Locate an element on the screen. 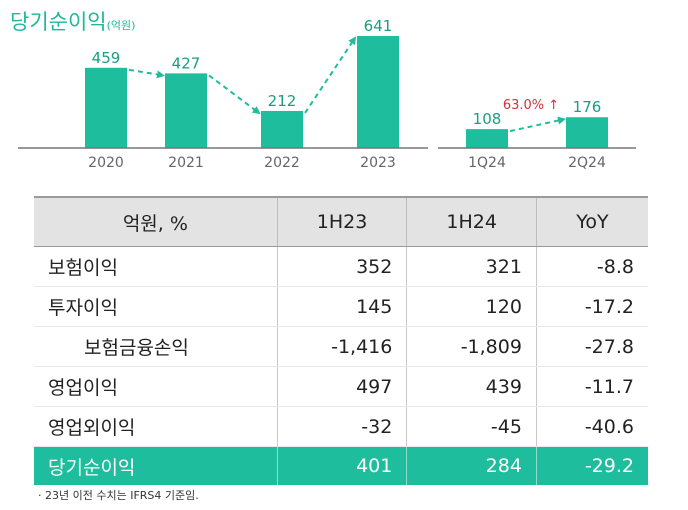 The width and height of the screenshot is (688, 510). row-label: 보험금융손익 is located at coordinates (156, 346).